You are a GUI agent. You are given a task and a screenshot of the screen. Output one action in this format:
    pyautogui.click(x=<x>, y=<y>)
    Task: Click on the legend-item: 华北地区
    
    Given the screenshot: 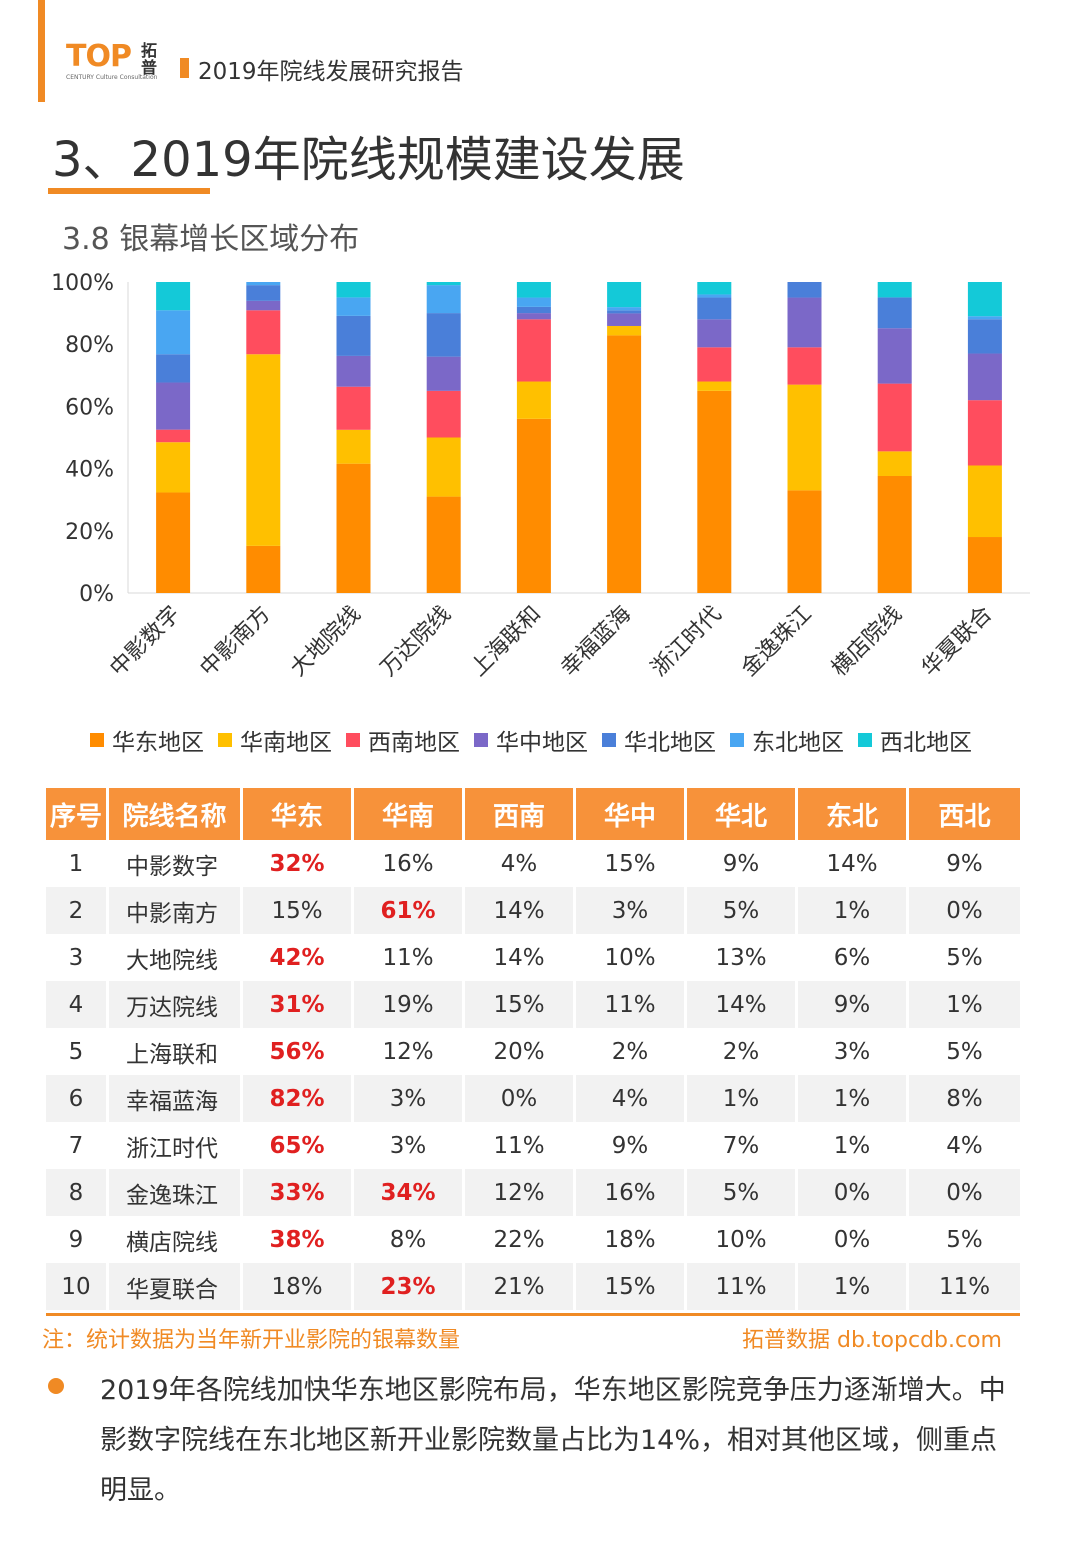 What is the action you would take?
    pyautogui.click(x=659, y=740)
    